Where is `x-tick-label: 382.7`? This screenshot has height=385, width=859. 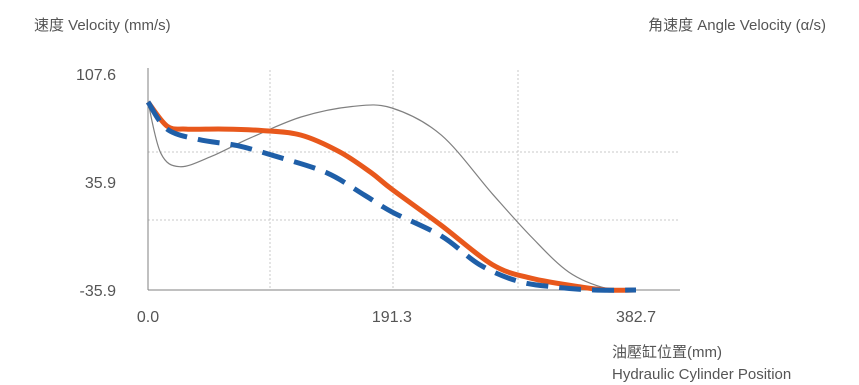
x-tick-label: 382.7 is located at coordinates (636, 317).